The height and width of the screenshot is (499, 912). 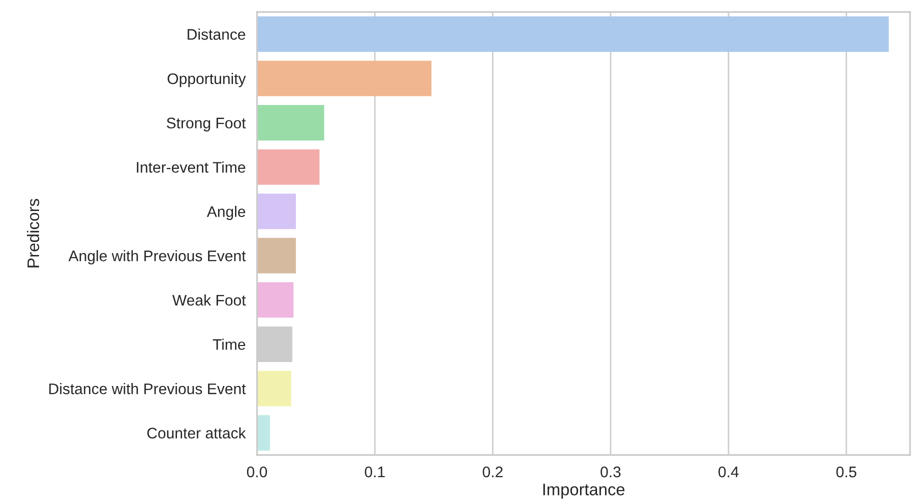 I want to click on y-tick-label: Time, so click(x=229, y=344).